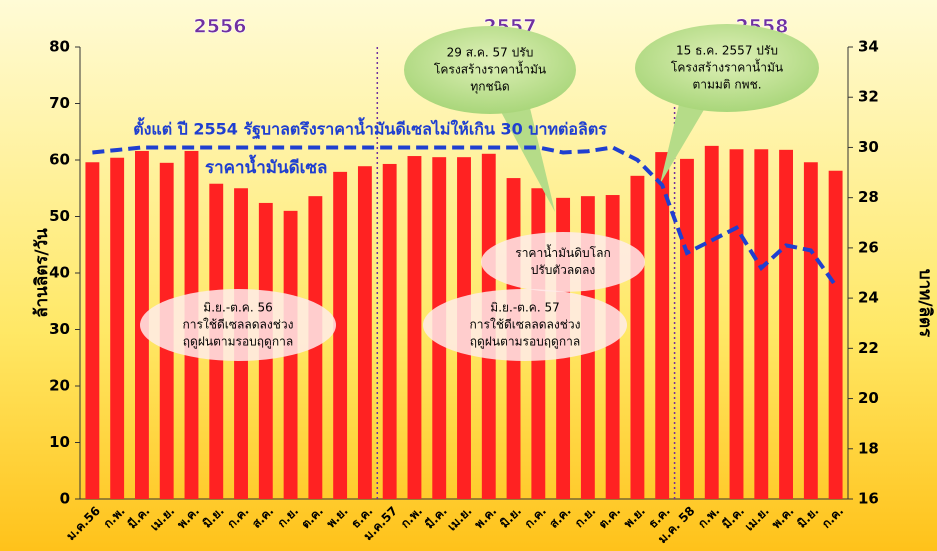  I want to click on y-tick-label: 40, so click(59, 273).